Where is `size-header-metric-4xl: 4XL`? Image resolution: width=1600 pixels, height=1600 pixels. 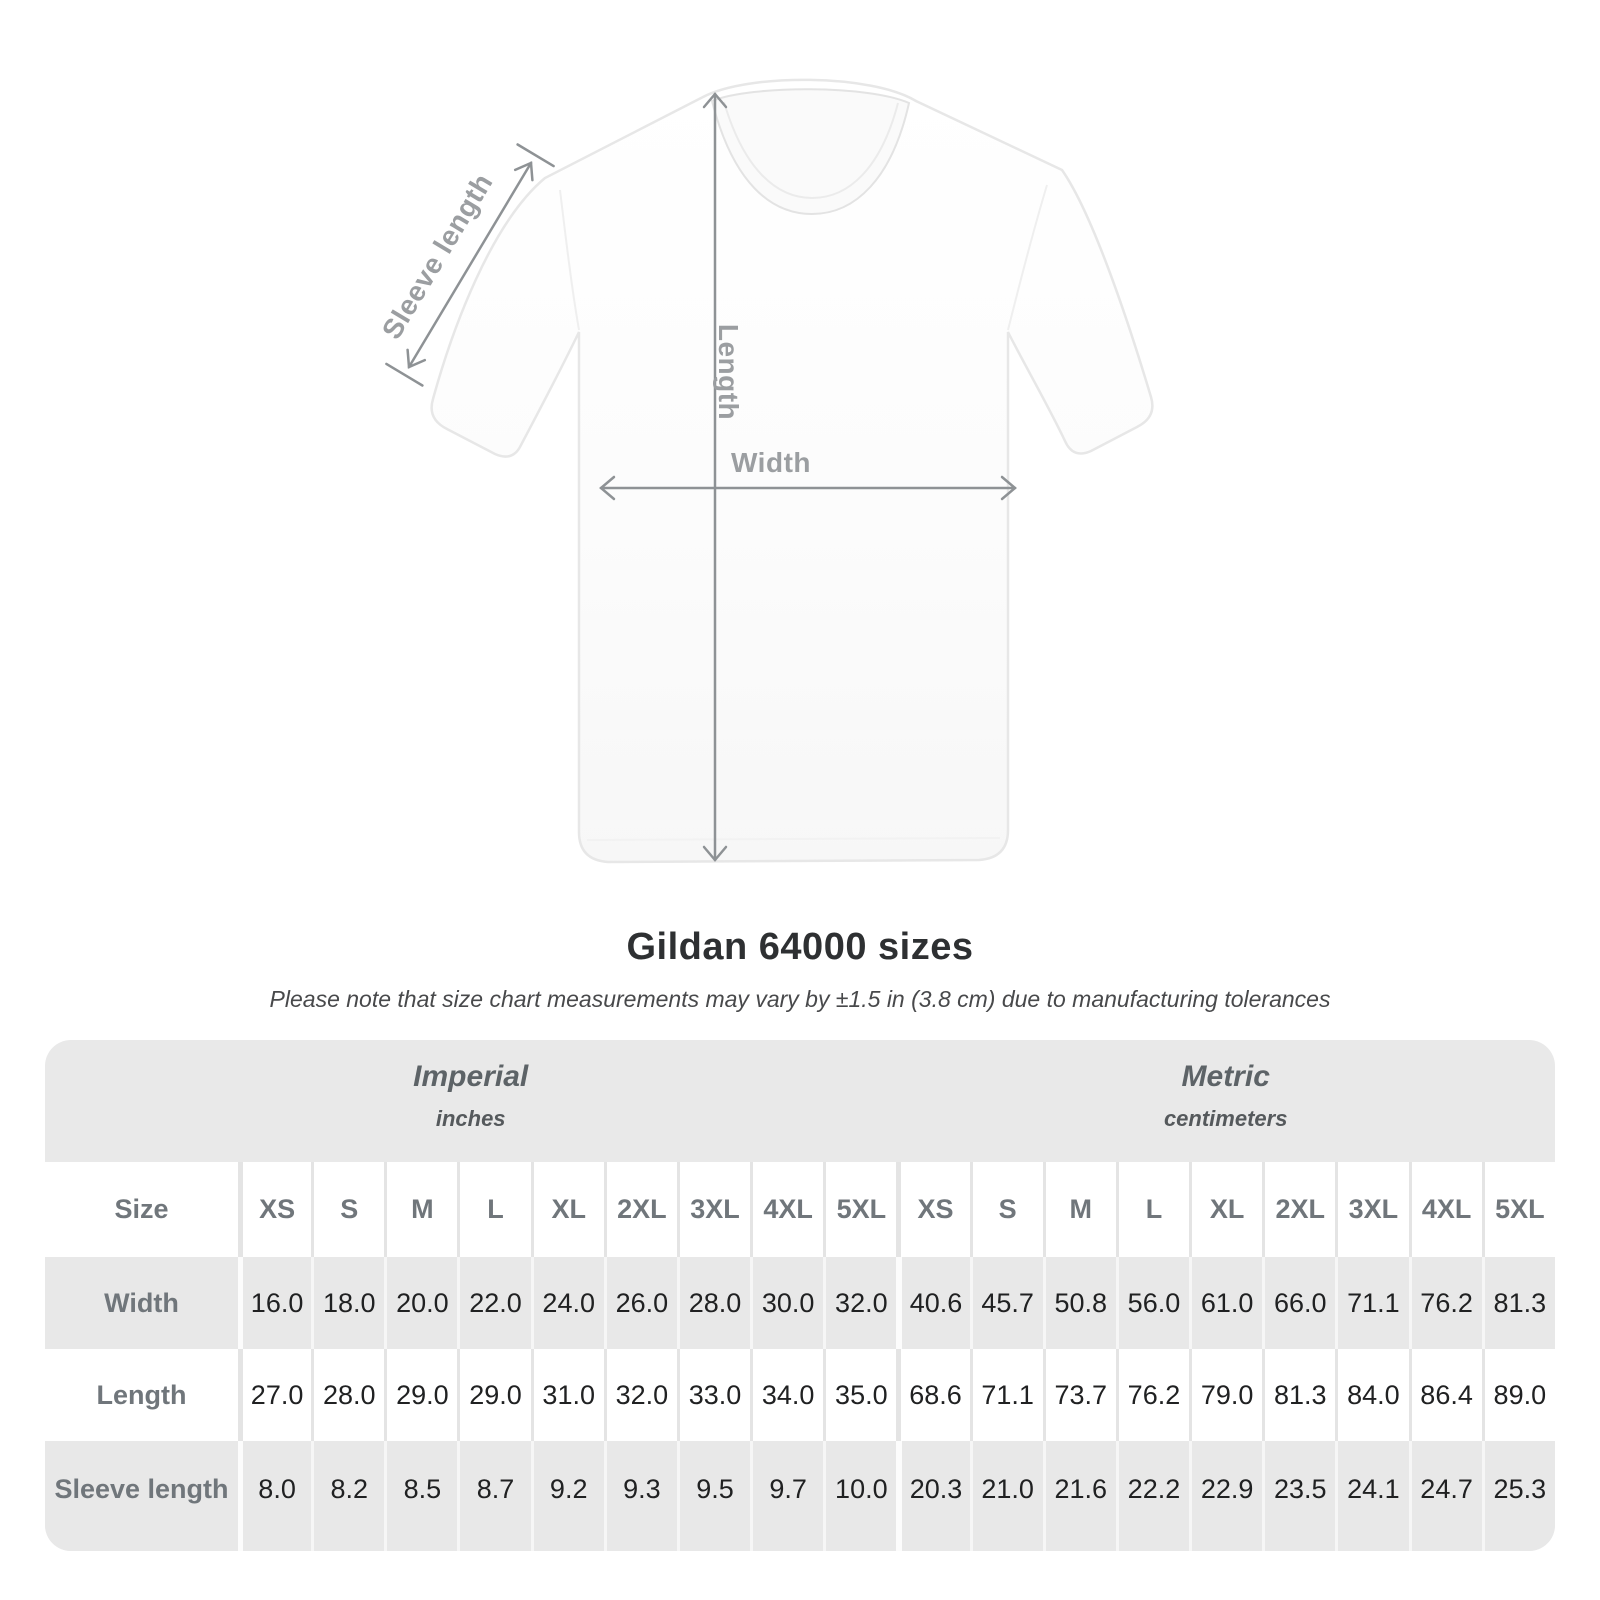
size-header-metric-4xl: 4XL is located at coordinates (1445, 1209).